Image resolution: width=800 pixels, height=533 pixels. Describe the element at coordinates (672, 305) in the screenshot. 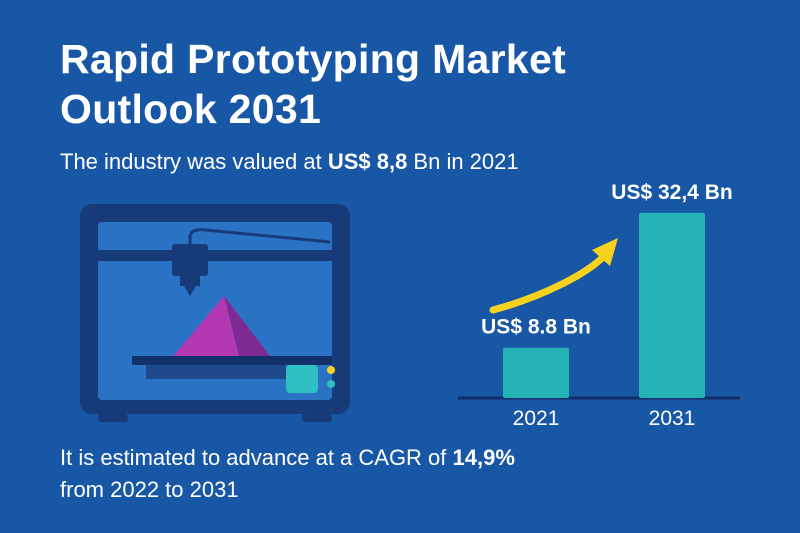

I see `bar-2031` at that location.